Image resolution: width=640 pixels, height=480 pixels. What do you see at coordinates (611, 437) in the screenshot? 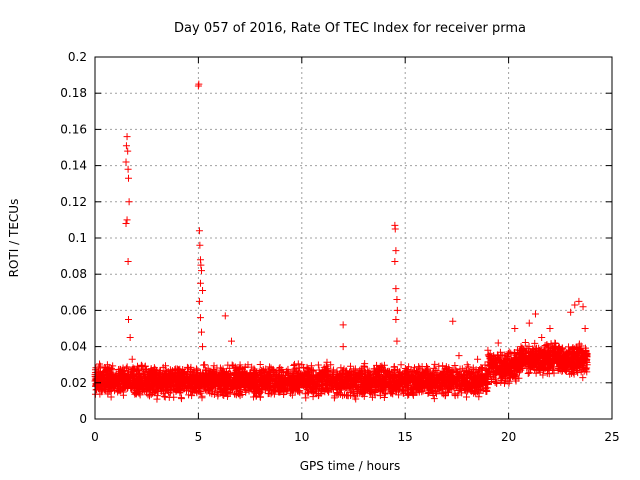
I see `x-tick-label: 25` at bounding box center [611, 437].